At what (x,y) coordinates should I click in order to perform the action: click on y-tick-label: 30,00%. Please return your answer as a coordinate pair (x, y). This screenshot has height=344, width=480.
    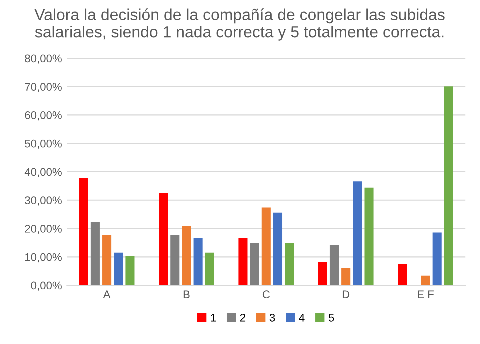
    Looking at the image, I should click on (43, 201).